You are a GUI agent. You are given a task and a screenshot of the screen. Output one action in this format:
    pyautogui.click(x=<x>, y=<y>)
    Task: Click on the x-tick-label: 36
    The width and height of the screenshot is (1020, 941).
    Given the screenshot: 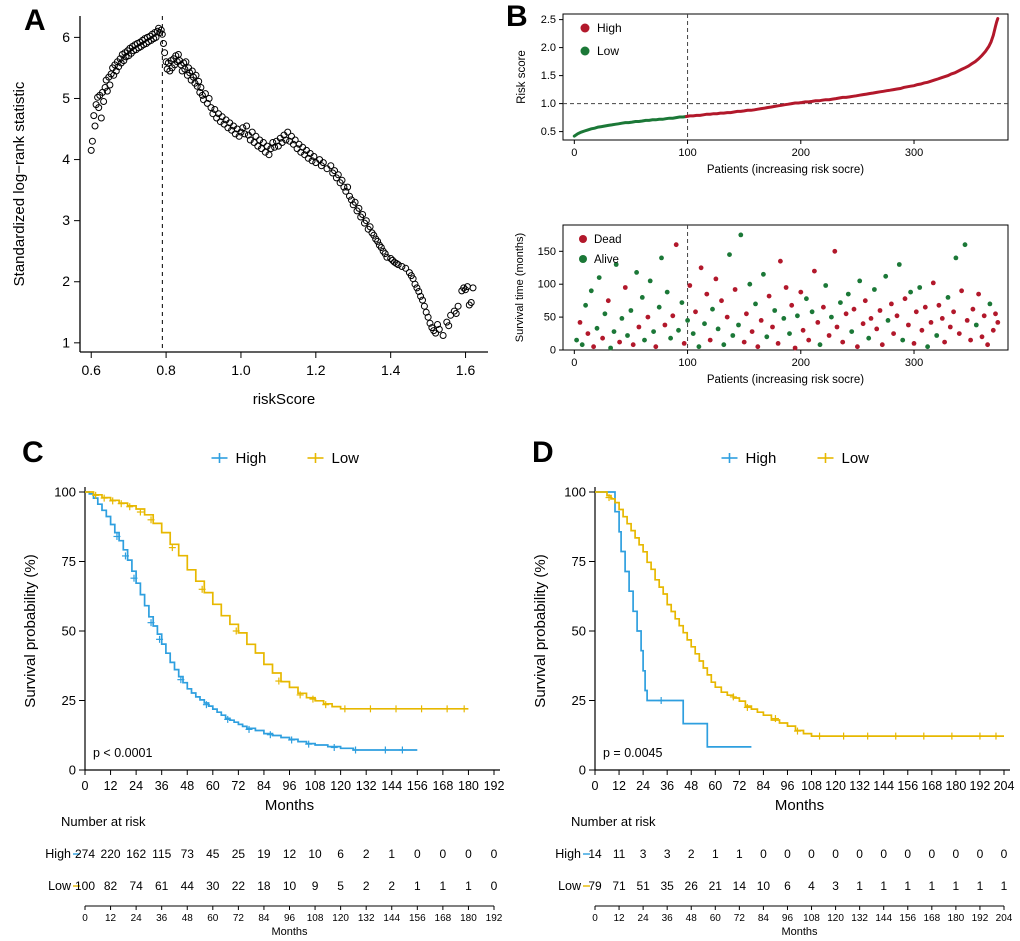 What is the action you would take?
    pyautogui.click(x=667, y=786)
    